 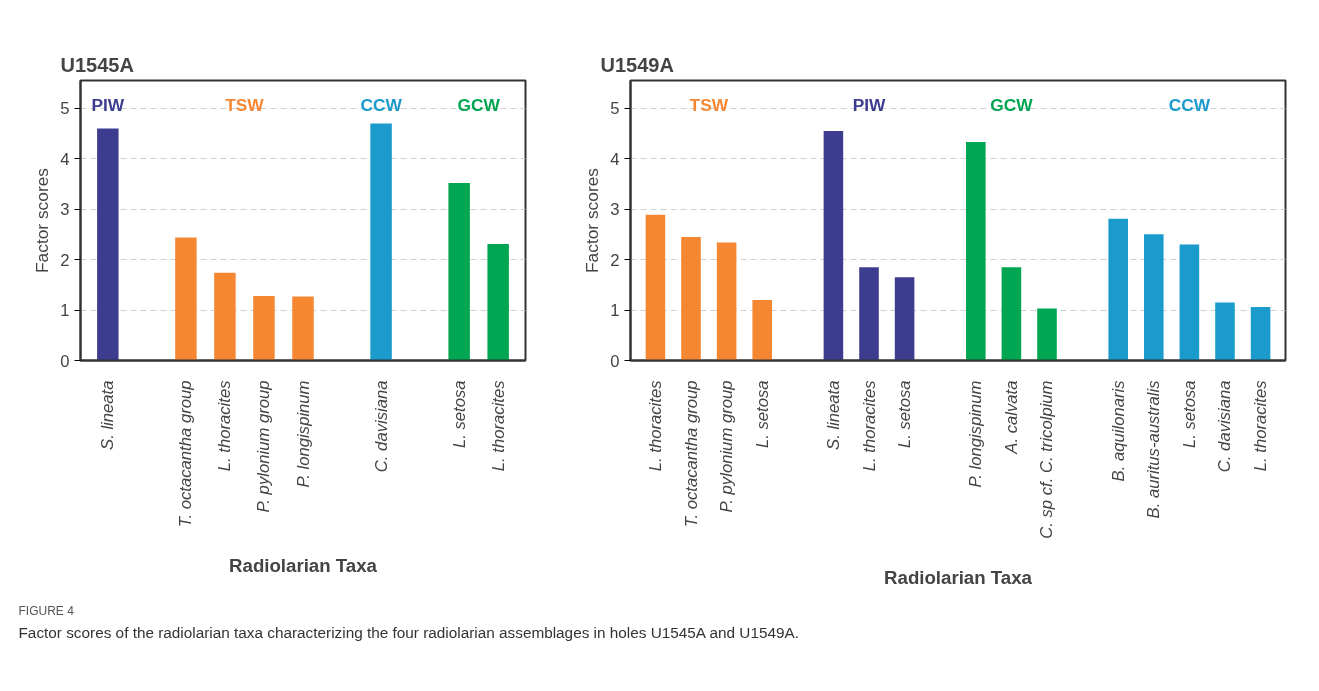 I want to click on chart-title: U1549A, so click(x=637, y=64).